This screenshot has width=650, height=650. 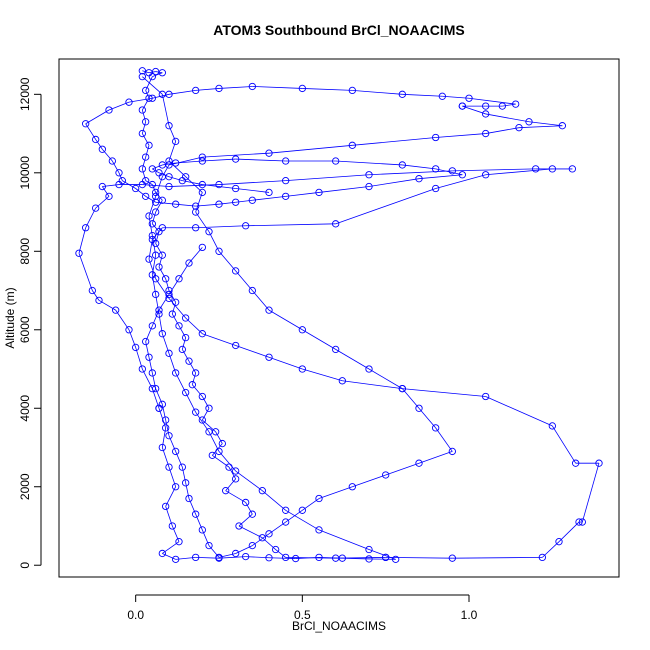 I want to click on x-tick-label: 1.0, so click(x=469, y=615).